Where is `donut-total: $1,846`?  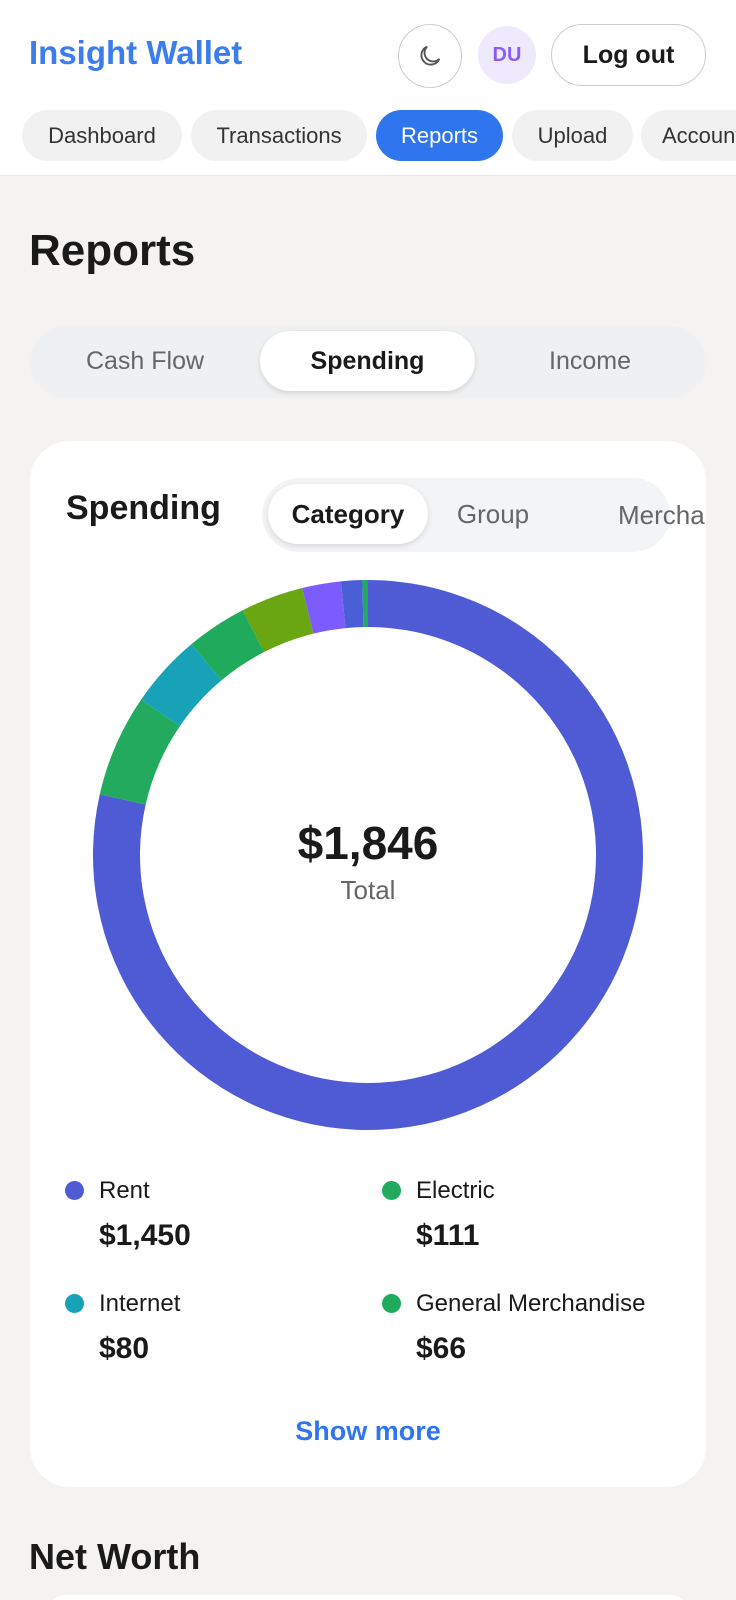
donut-total: $1,846 is located at coordinates (368, 843).